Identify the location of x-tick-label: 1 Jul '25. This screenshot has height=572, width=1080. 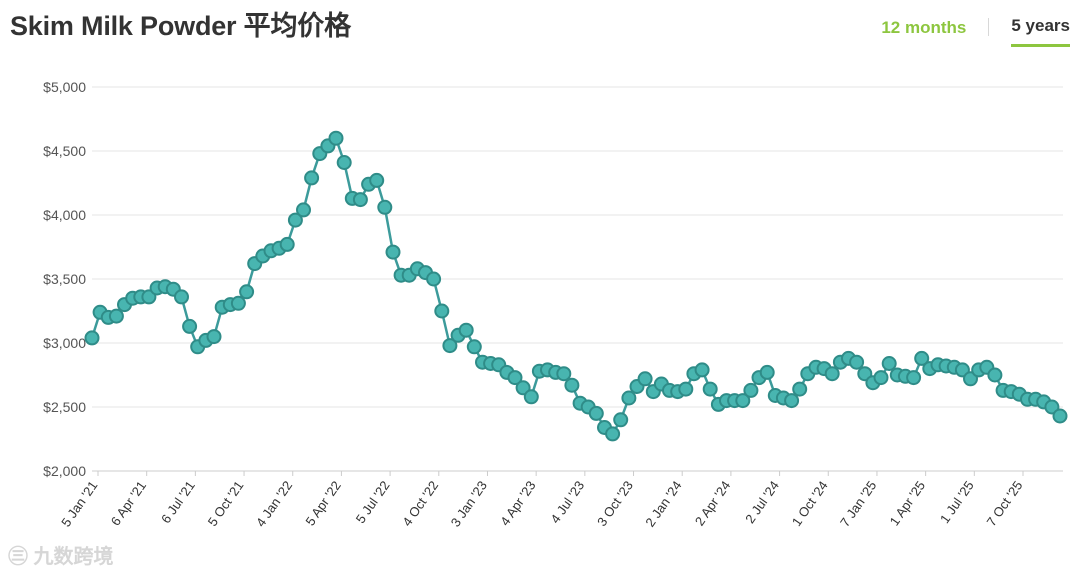
(957, 502).